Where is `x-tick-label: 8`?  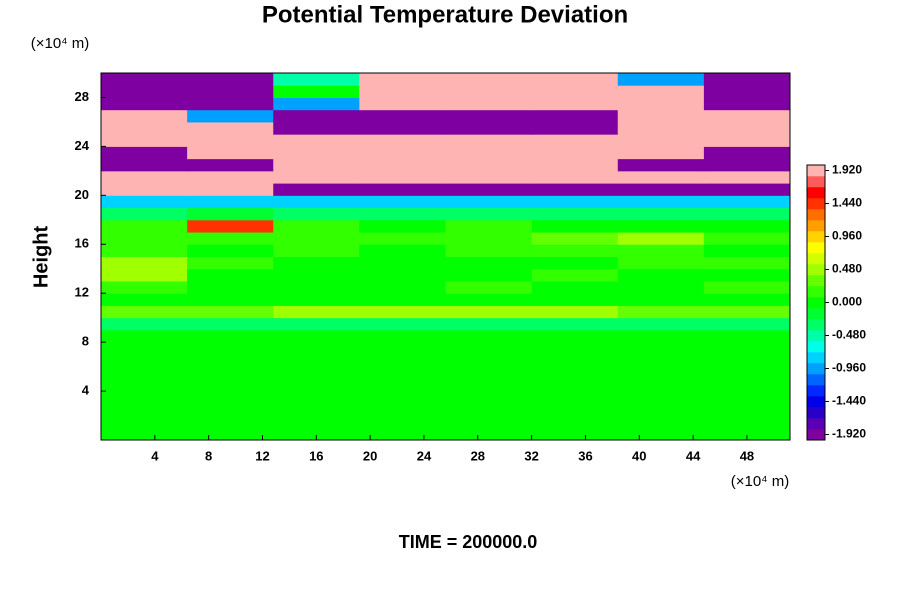
x-tick-label: 8 is located at coordinates (208, 455).